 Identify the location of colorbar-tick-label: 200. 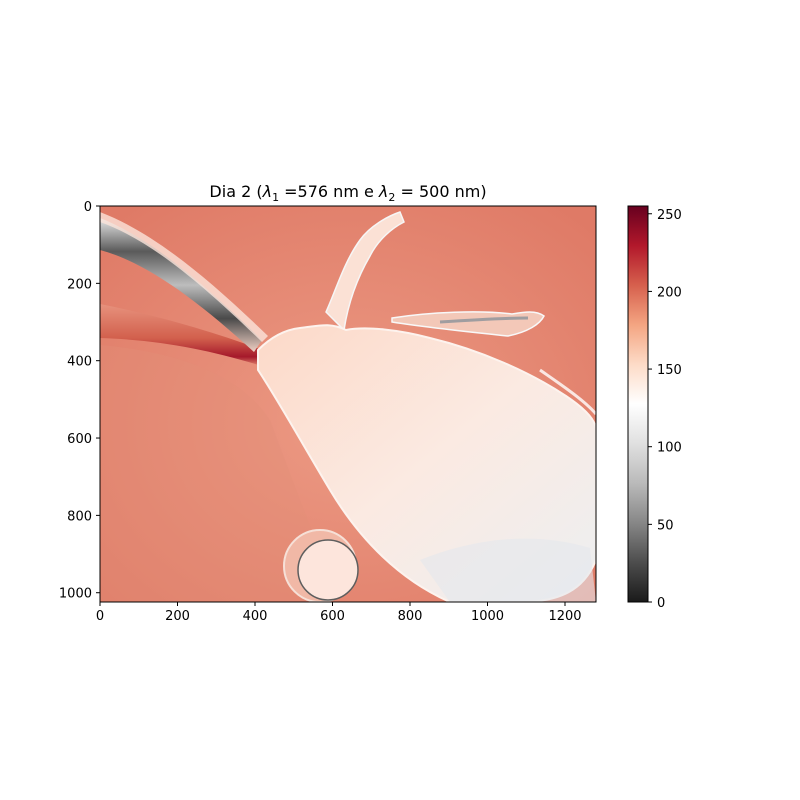
(669, 292).